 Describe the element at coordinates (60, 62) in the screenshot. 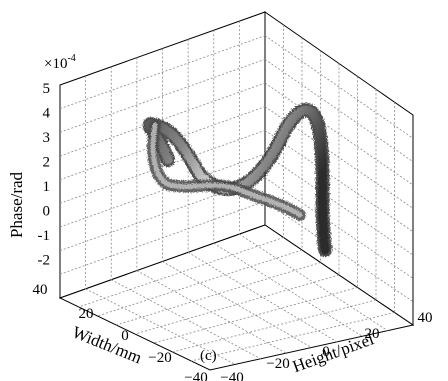

I see `z-multiplier: ×10⁻⁴` at that location.